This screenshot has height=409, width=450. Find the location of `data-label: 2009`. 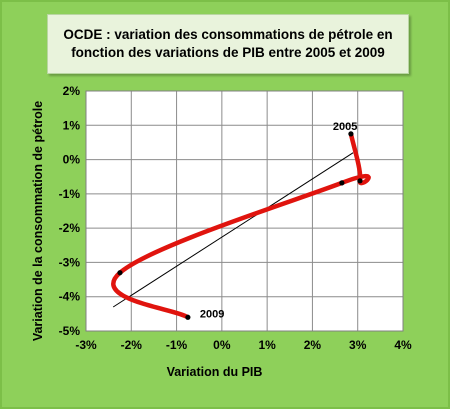

data-label: 2009 is located at coordinates (212, 314).